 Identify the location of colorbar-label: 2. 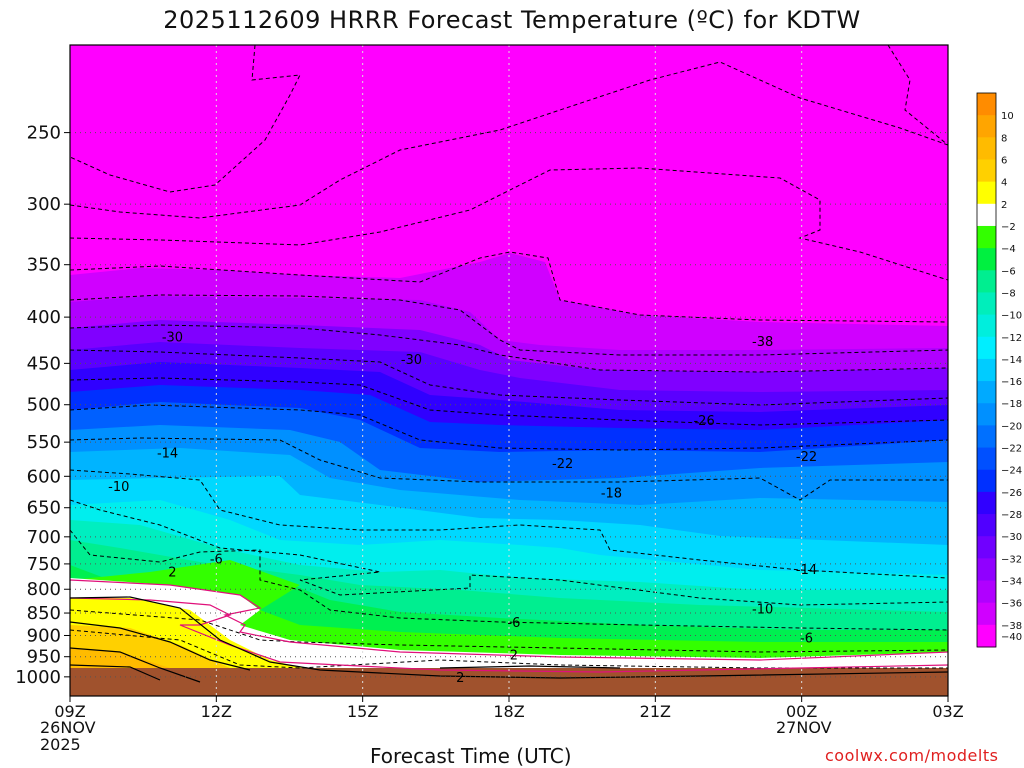
(1004, 205).